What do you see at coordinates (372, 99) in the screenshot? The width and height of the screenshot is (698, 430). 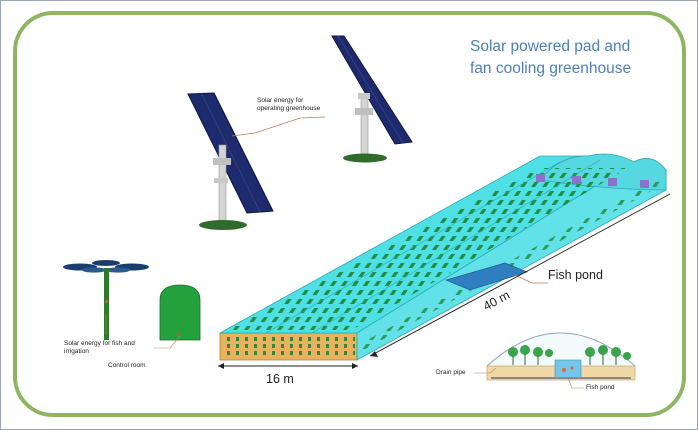 I see `solar-array-right` at bounding box center [372, 99].